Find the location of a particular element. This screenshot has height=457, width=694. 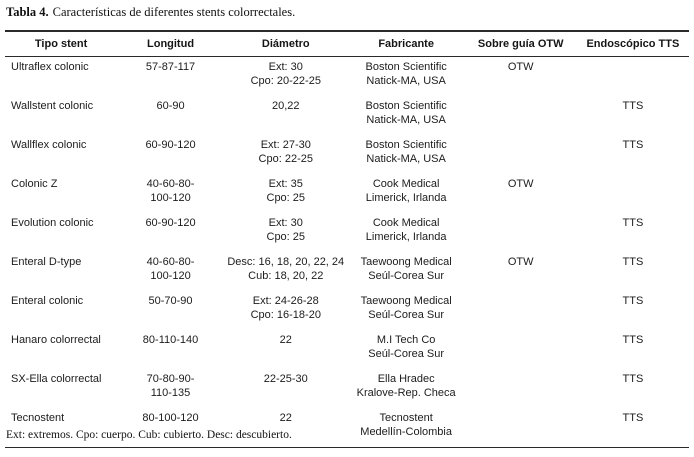

cell-longitud: 70-80-90- 110-135 is located at coordinates (170, 388).